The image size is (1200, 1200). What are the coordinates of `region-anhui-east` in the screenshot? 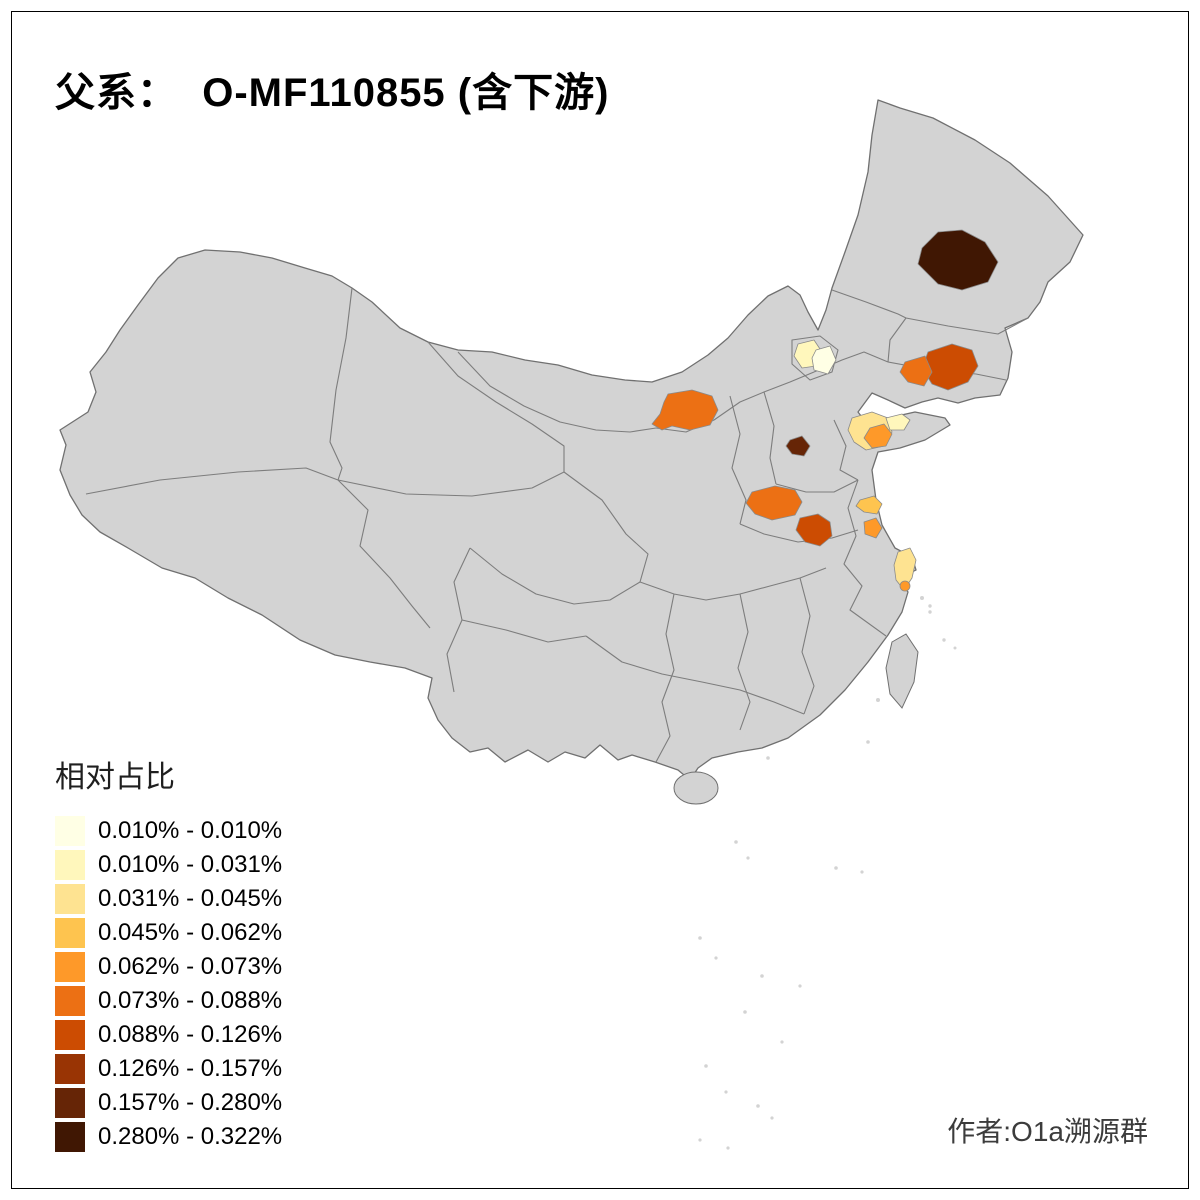 It's located at (873, 528).